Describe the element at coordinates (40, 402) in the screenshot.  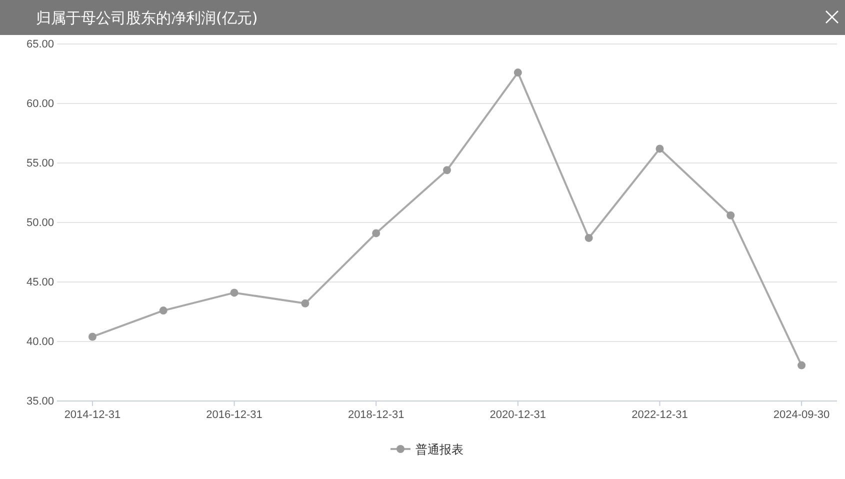
I see `y-tick-label: 35.00` at that location.